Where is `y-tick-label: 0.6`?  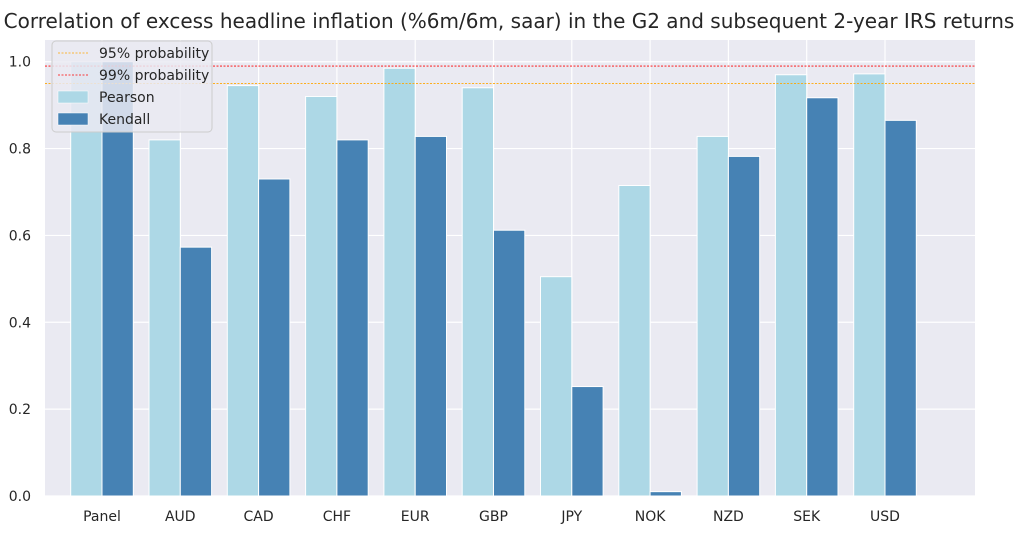
y-tick-label: 0.6 is located at coordinates (20, 236).